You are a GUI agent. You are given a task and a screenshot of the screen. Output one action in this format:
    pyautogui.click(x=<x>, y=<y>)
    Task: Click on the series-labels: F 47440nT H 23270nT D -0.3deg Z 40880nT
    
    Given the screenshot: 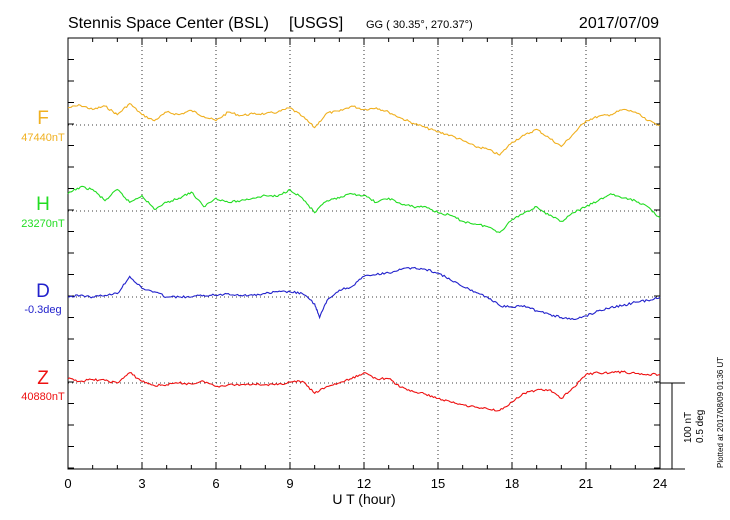 What is the action you would take?
    pyautogui.click(x=43, y=255)
    